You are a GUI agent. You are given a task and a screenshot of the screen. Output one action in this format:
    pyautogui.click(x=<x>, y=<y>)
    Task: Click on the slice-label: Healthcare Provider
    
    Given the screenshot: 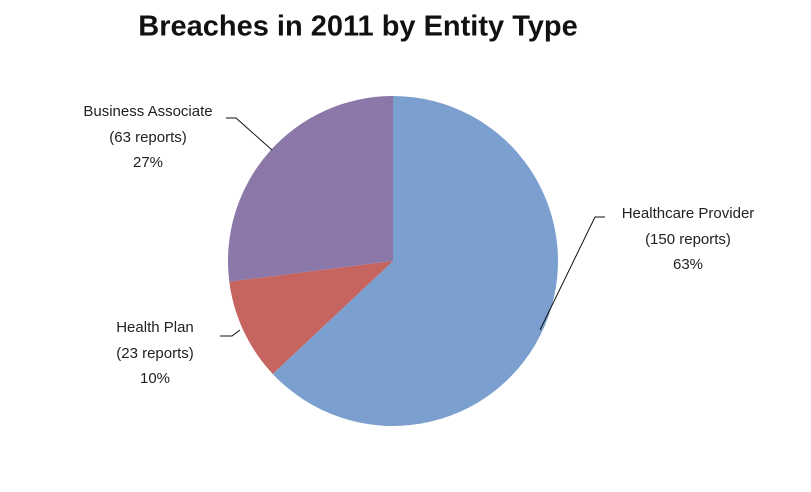 What is the action you would take?
    pyautogui.click(x=688, y=213)
    